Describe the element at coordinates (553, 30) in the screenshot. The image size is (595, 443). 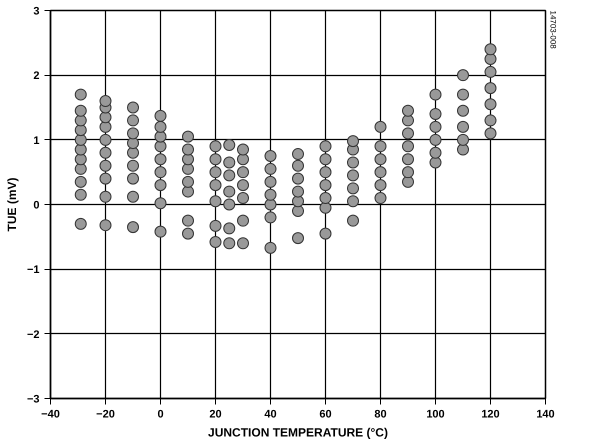
I see `text: 14703-008` at that location.